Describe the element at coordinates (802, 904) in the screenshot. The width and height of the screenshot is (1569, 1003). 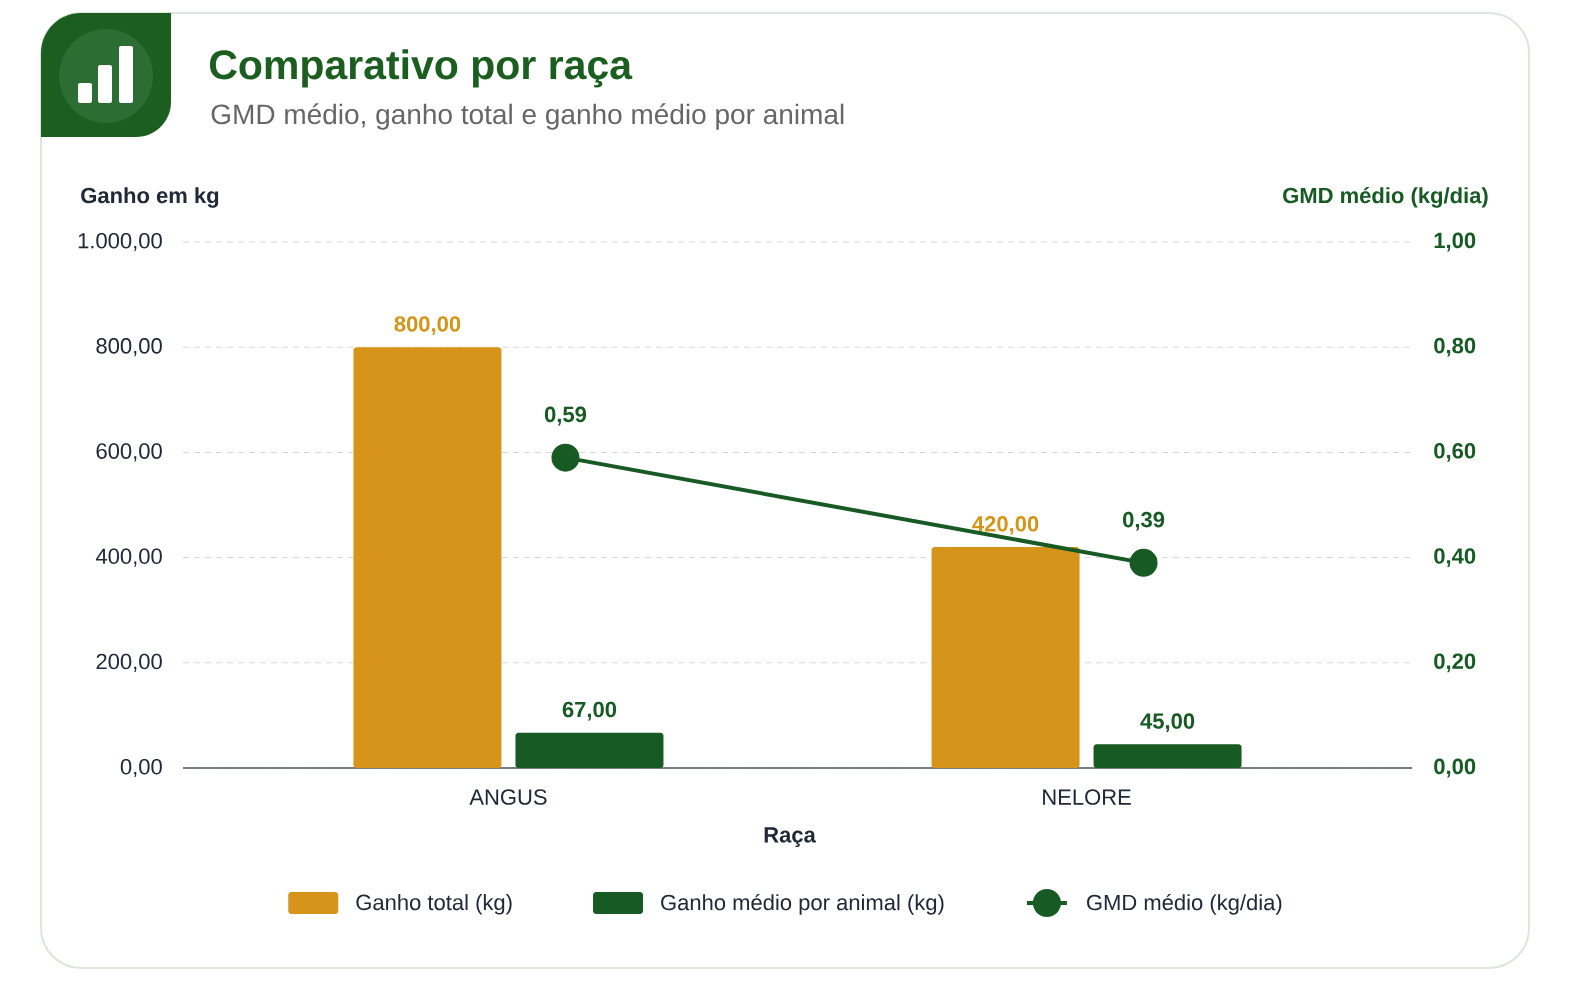
I see `legend-label: Ganho médio por animal (kg)` at that location.